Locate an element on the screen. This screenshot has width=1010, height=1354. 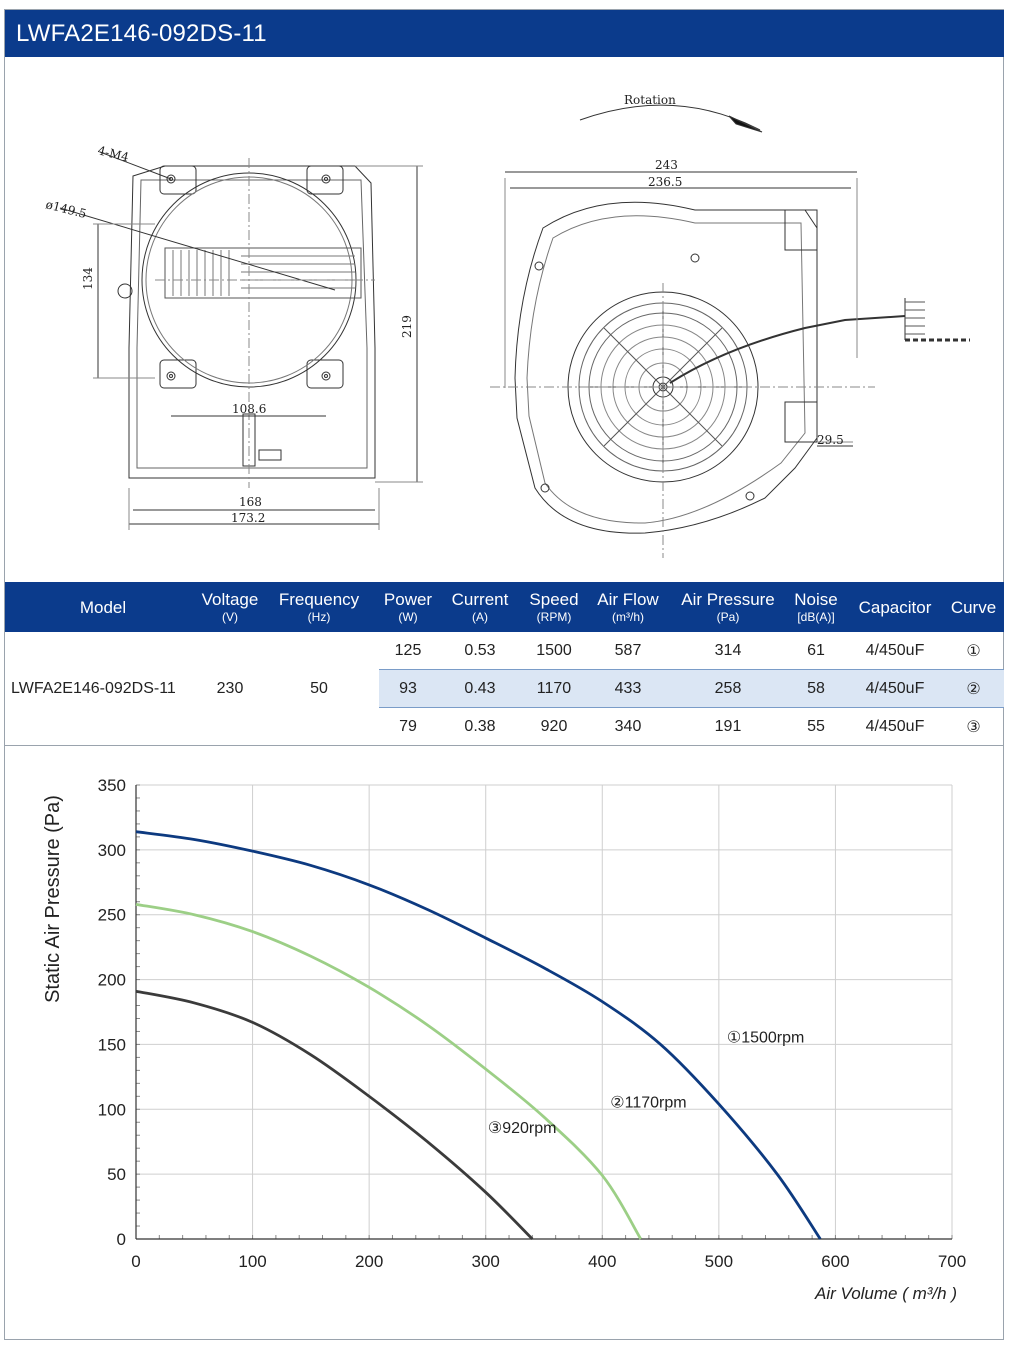
x-tick-label: 300 is located at coordinates (486, 1261).